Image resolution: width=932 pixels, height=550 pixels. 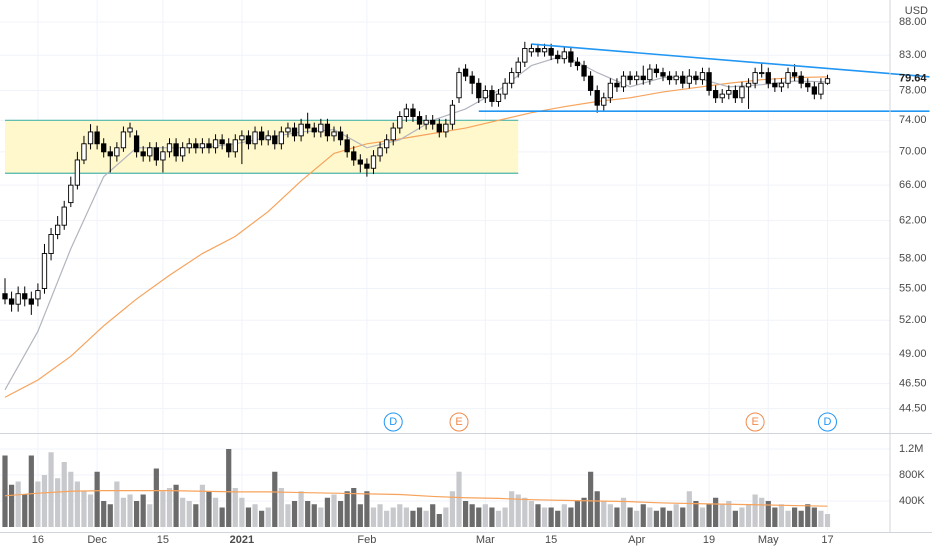 What do you see at coordinates (393, 422) in the screenshot?
I see `event-marker` at bounding box center [393, 422].